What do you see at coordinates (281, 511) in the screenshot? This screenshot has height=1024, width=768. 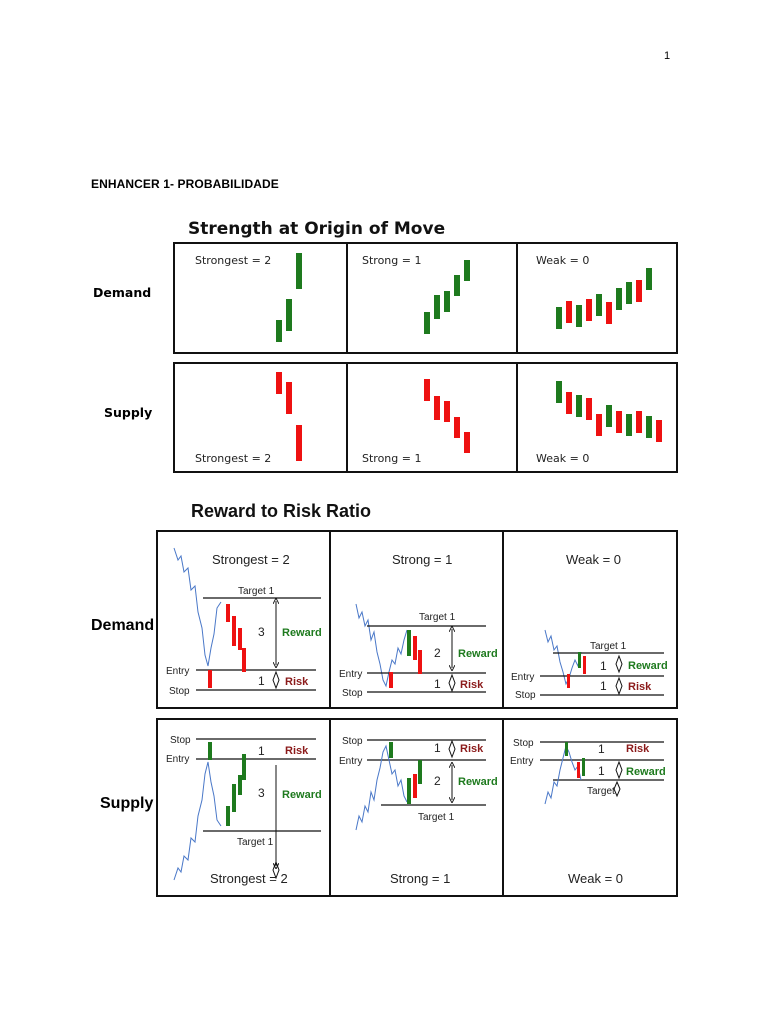 I see `figure2-title: Reward to Risk Ratio` at bounding box center [281, 511].